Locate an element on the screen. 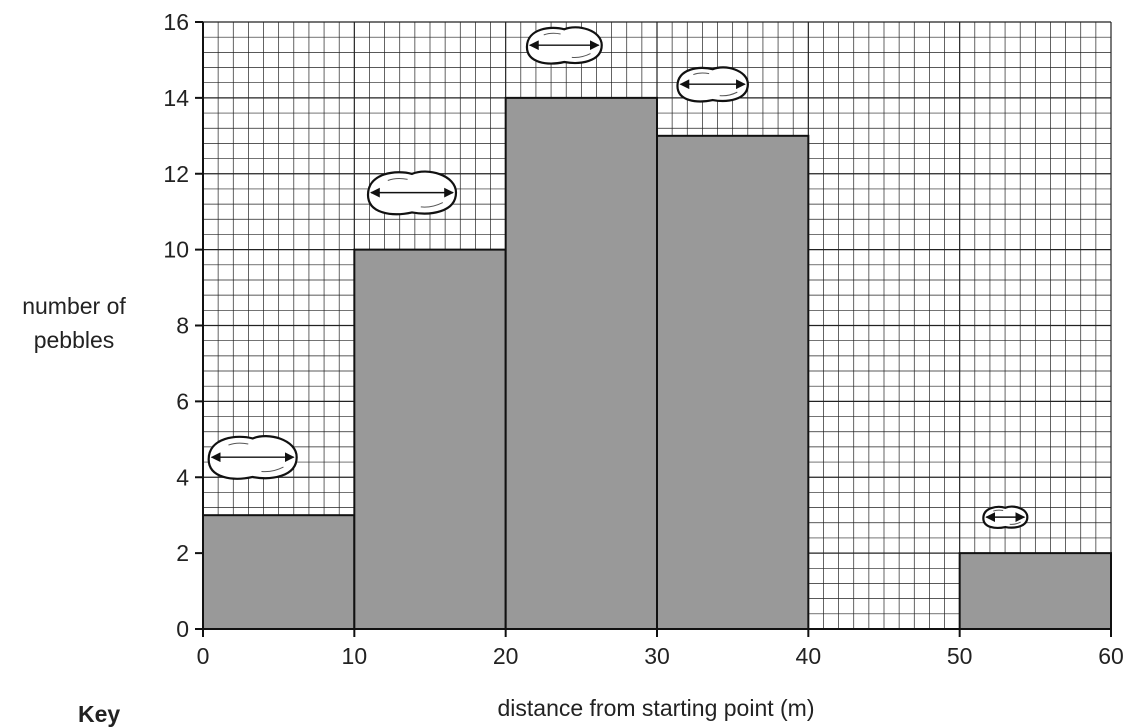 This screenshot has width=1133, height=728. y-tick-labels: 0 2 4 6 8 10 12 14 16 is located at coordinates (176, 325).